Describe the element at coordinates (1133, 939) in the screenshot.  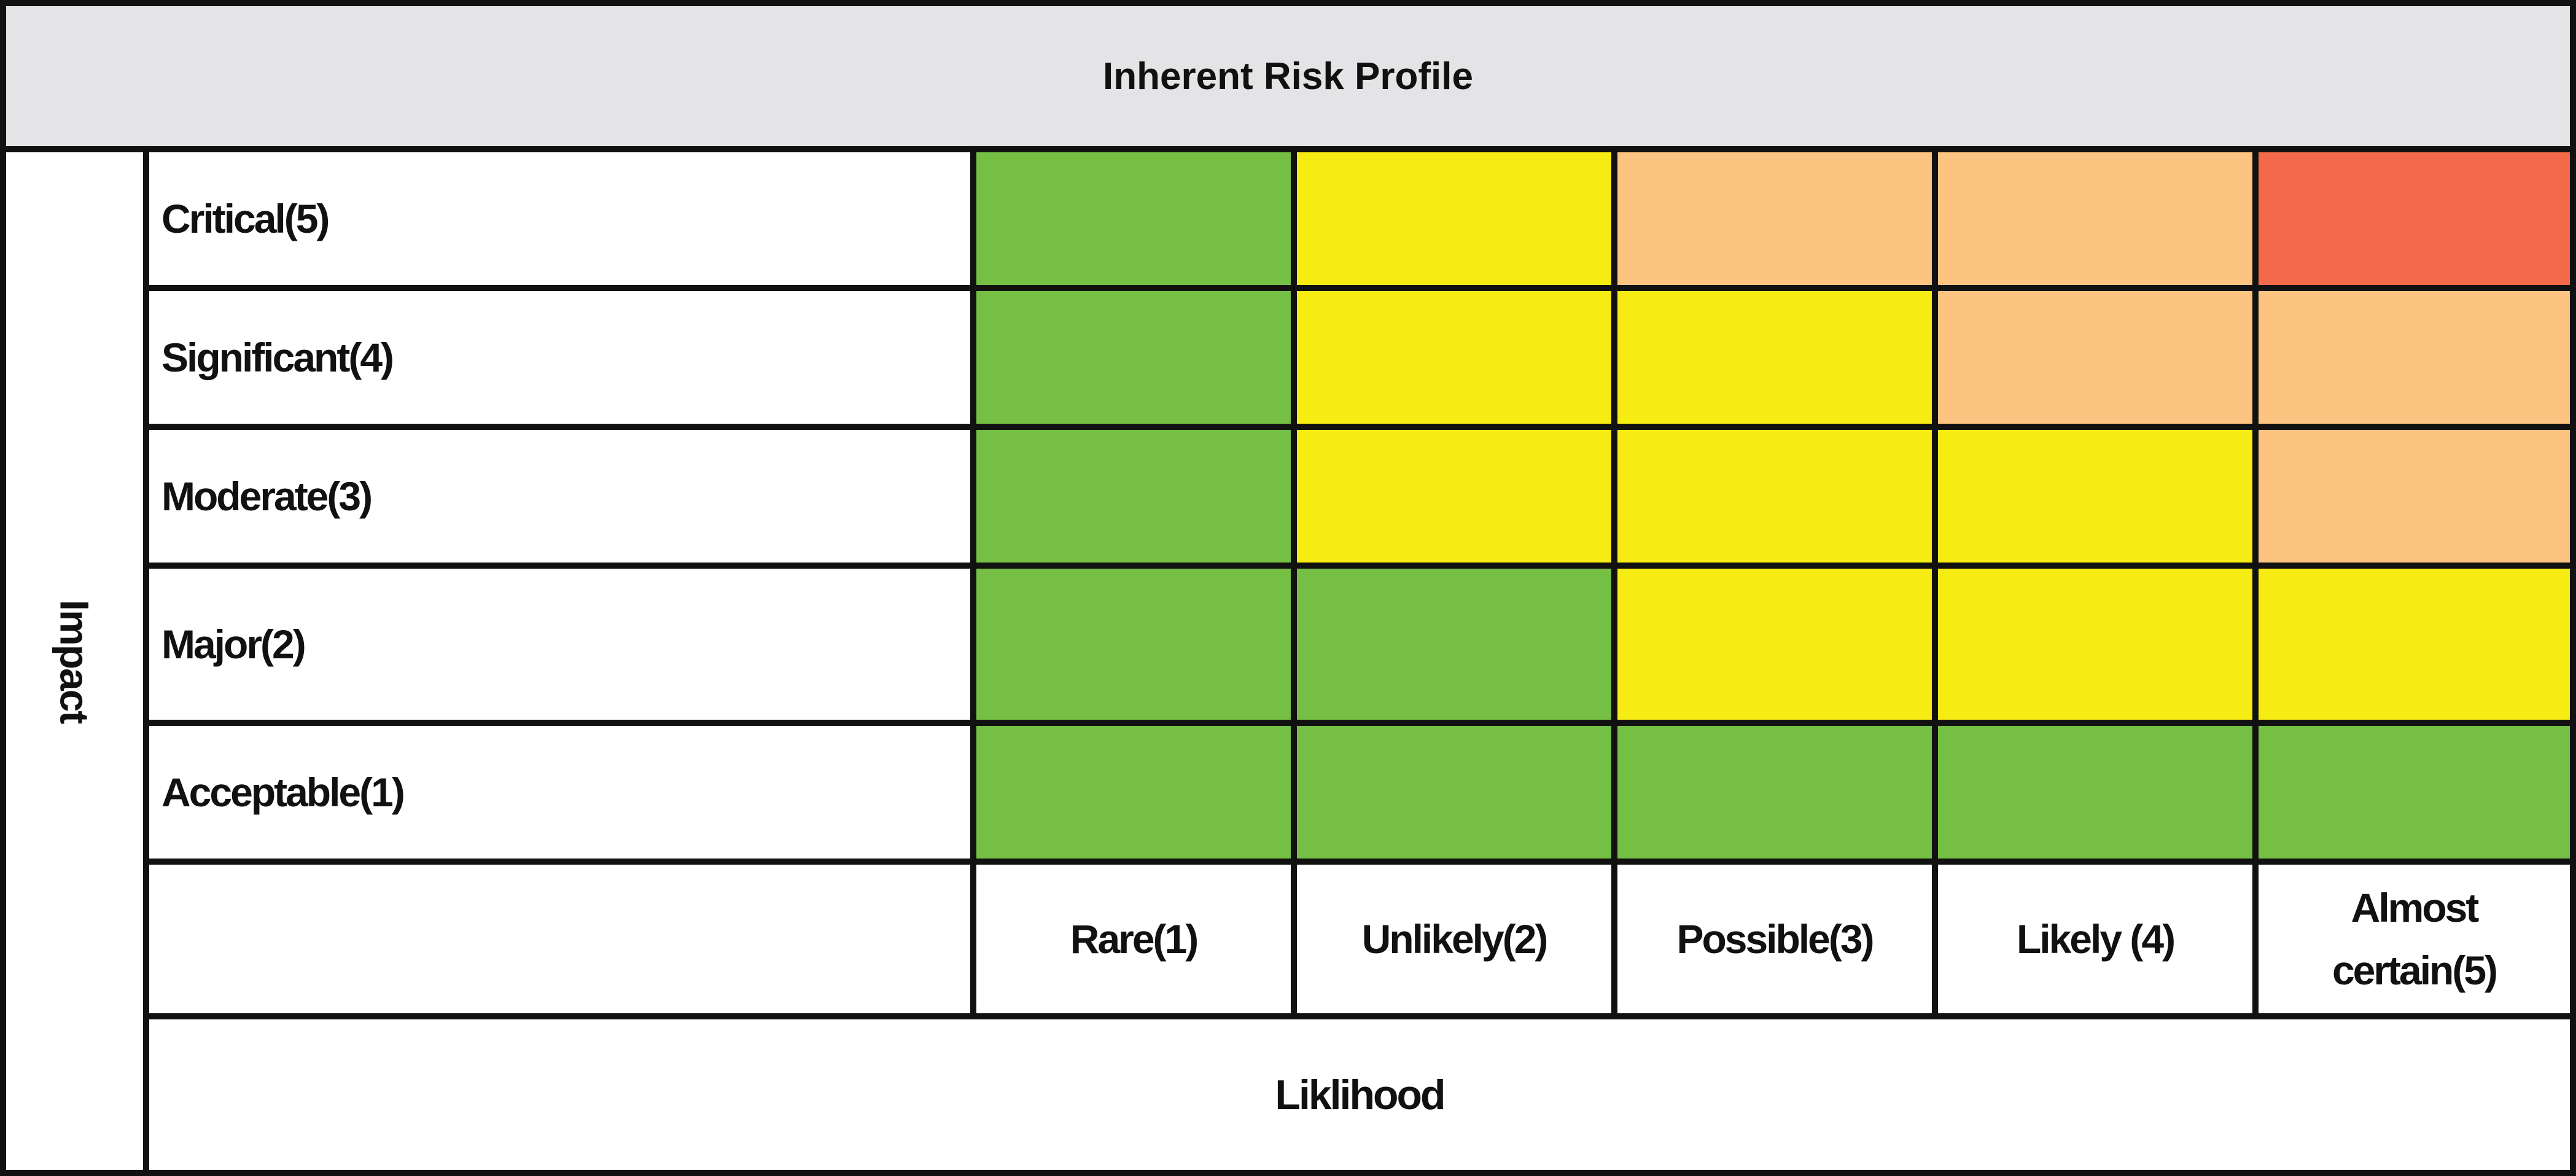
I see `likelihood-column-label: Rare(1)` at that location.